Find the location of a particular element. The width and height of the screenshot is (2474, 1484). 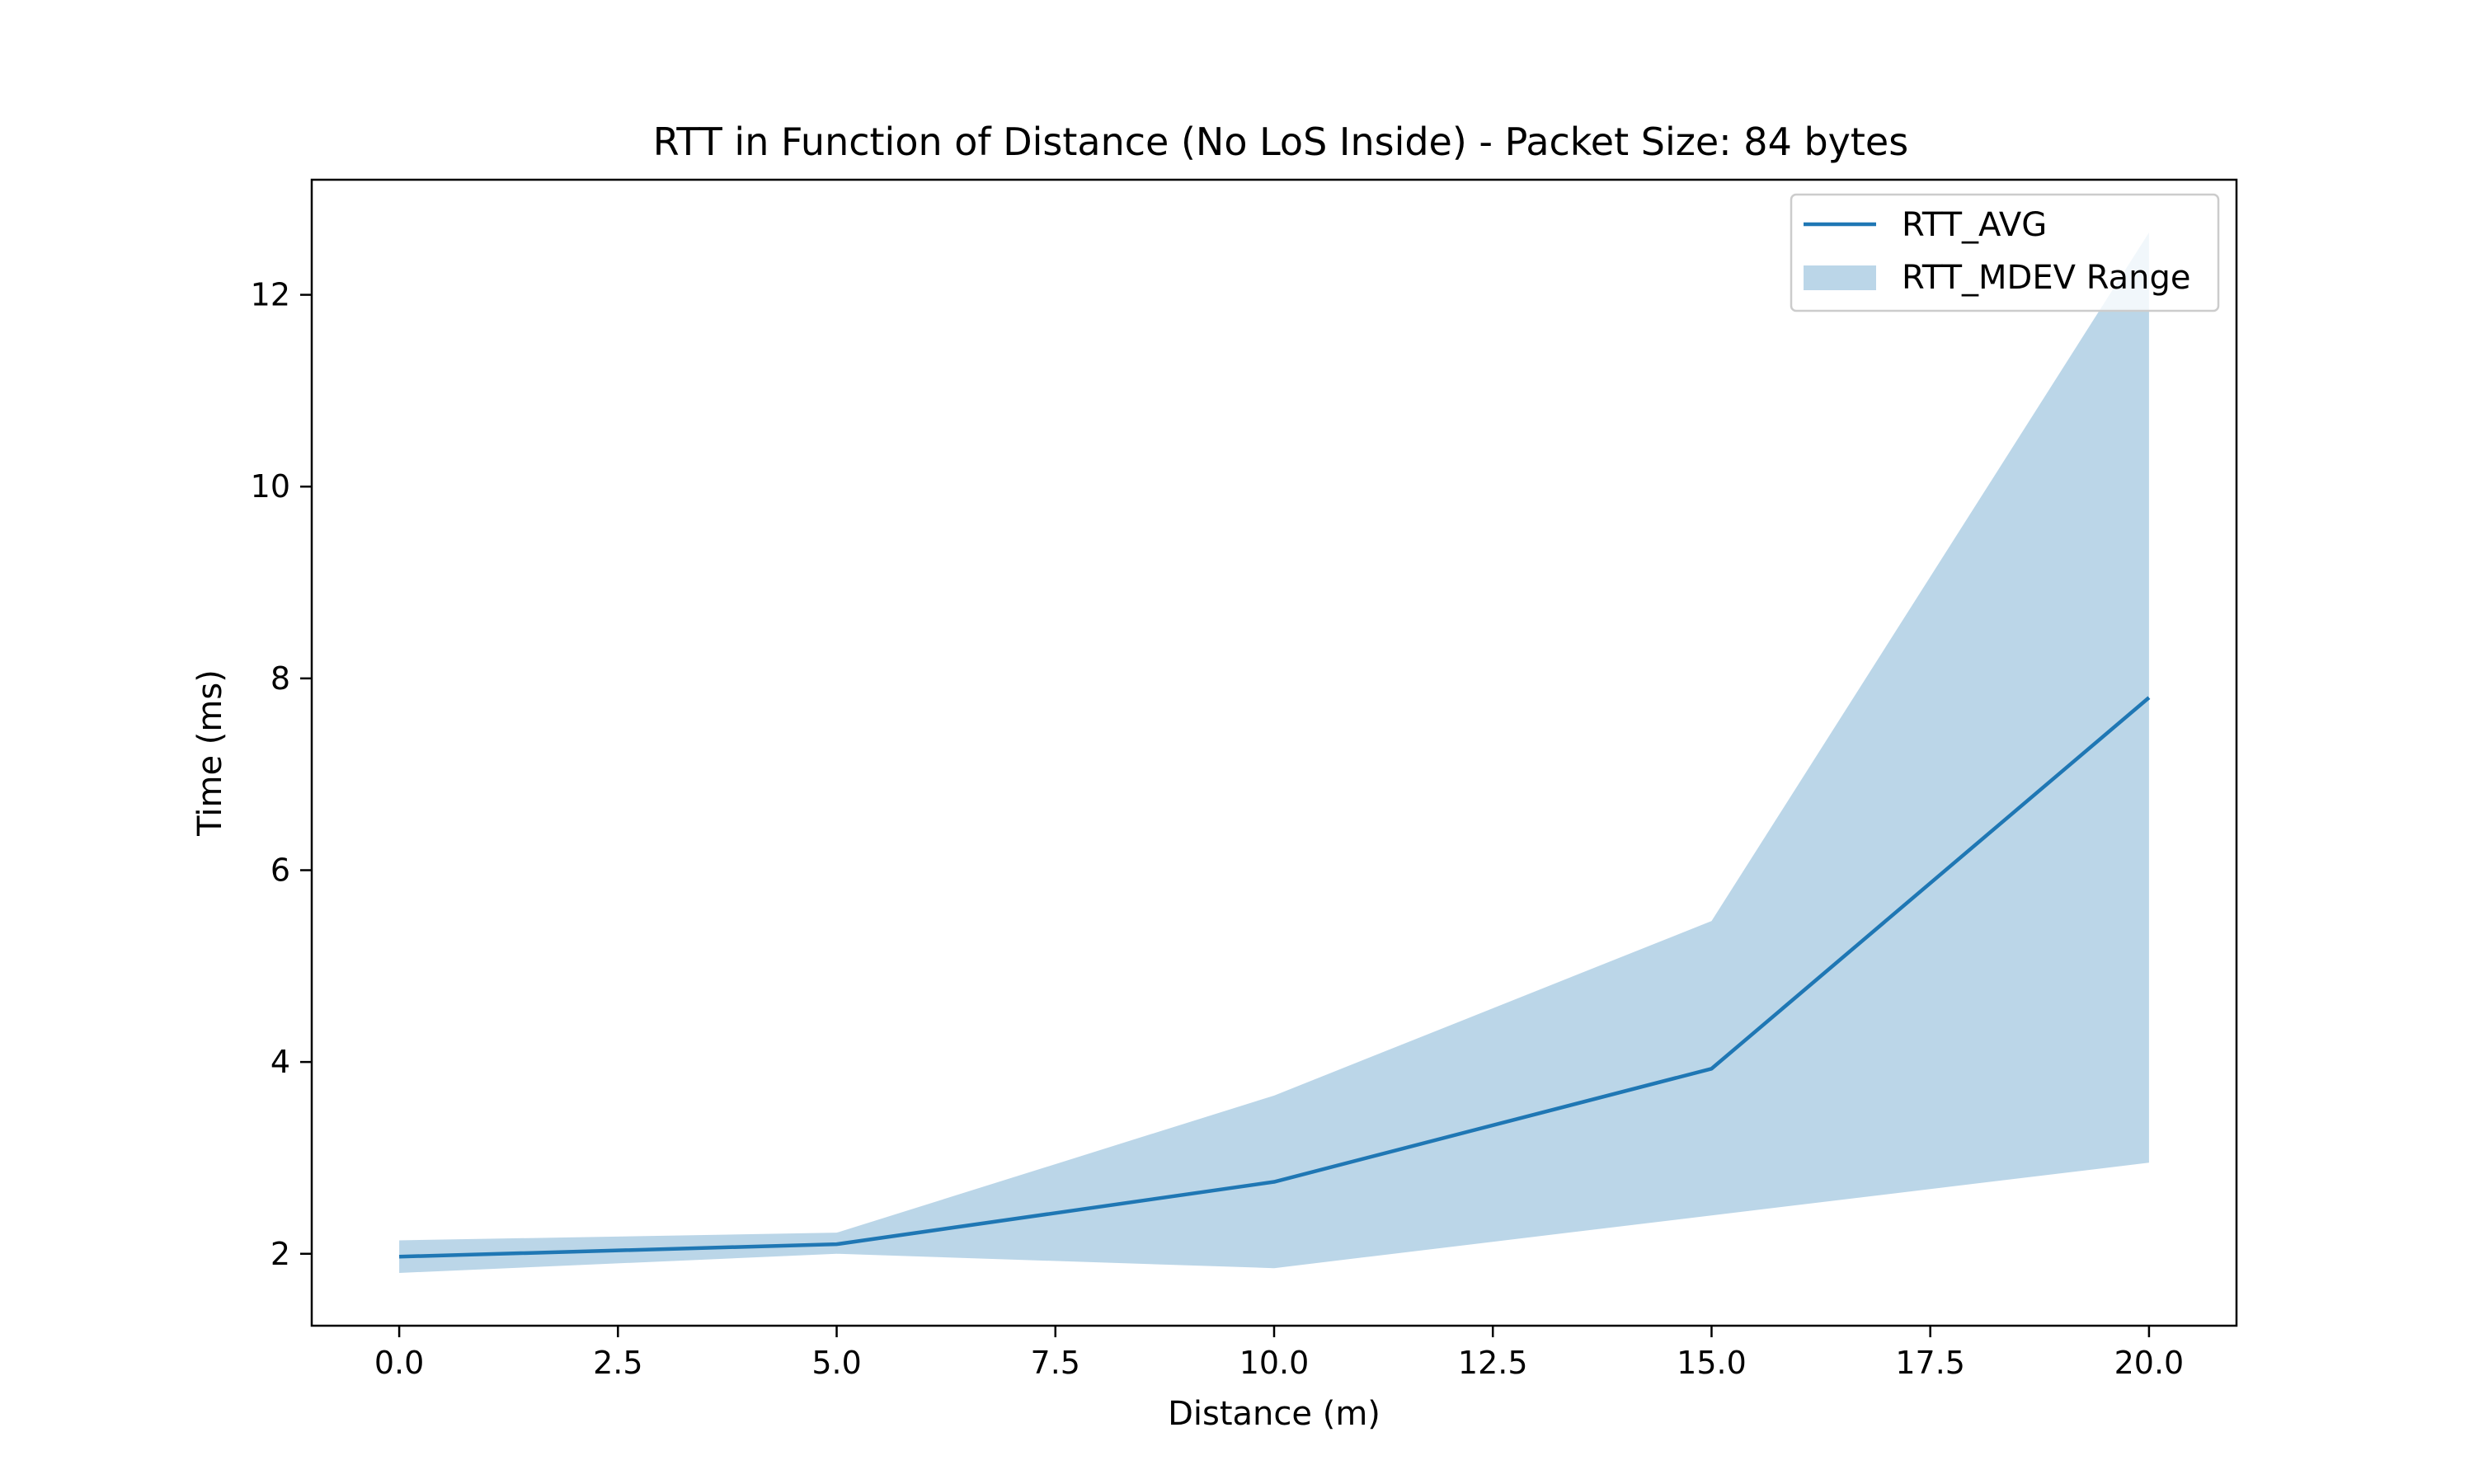

legend: RTT_AVG RTT_MDEV Range is located at coordinates (2005, 252).